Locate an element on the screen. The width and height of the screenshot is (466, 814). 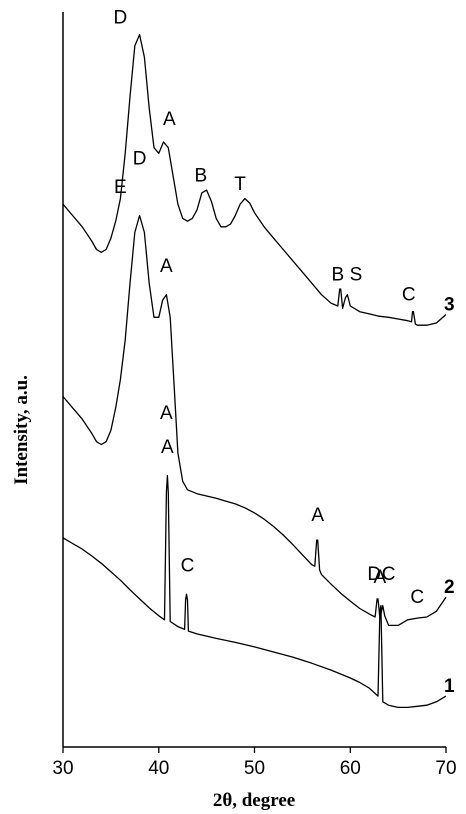
x-tick-label-40: 40 is located at coordinates (158, 768).